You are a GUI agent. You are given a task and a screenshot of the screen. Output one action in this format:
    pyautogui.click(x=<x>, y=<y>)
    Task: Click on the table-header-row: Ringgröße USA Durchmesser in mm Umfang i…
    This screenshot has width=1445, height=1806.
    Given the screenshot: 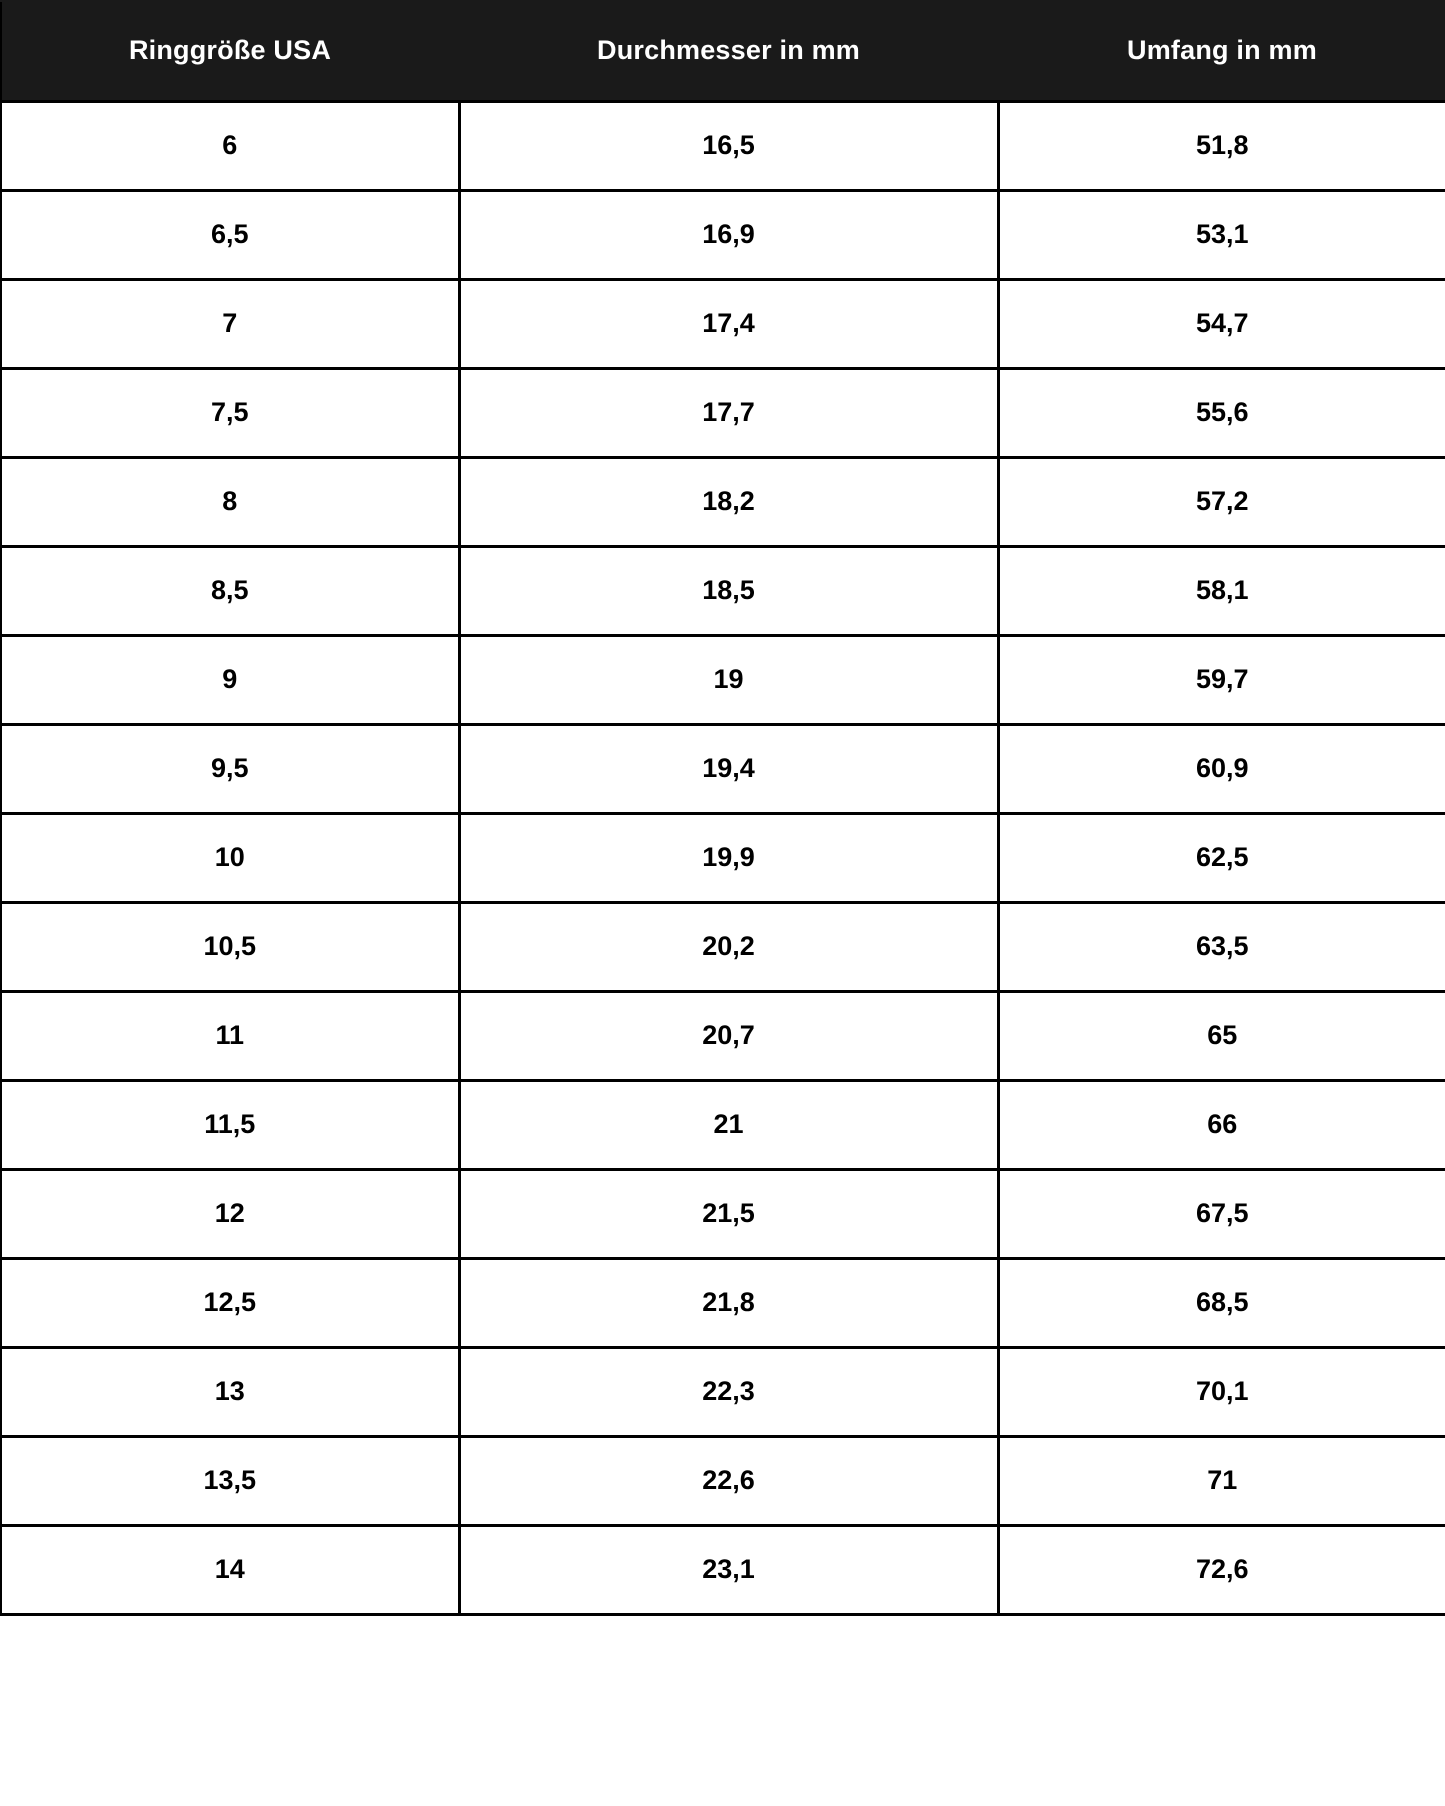 What is the action you would take?
    pyautogui.click(x=722, y=51)
    